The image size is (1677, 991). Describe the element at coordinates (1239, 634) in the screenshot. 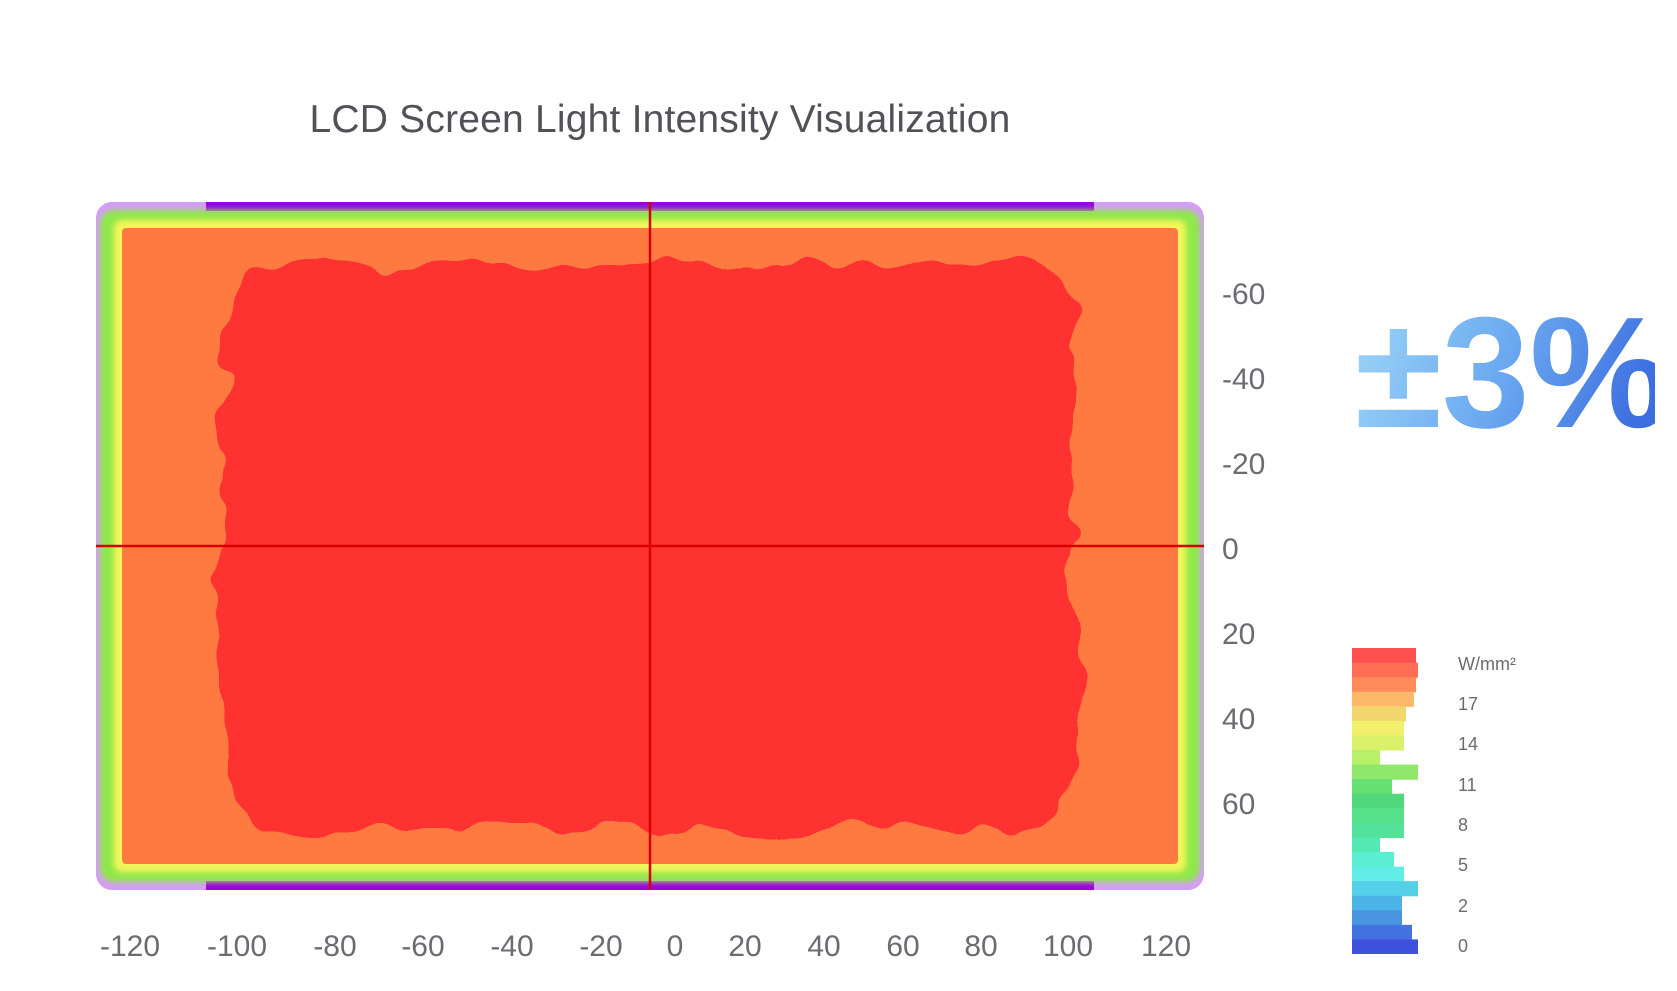

I see `y-tick-label: 20` at that location.